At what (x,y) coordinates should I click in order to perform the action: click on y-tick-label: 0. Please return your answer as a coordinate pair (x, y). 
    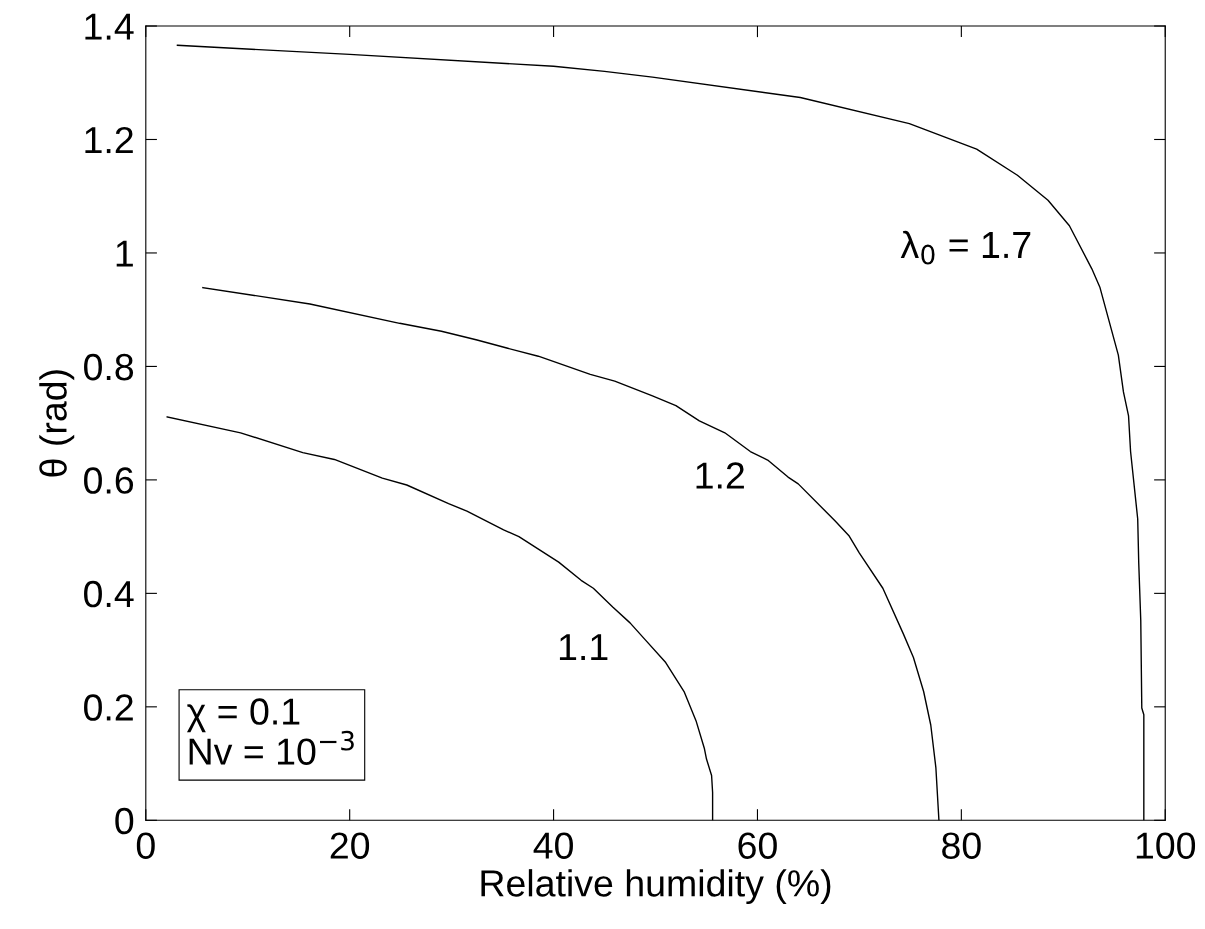
    Looking at the image, I should click on (124, 821).